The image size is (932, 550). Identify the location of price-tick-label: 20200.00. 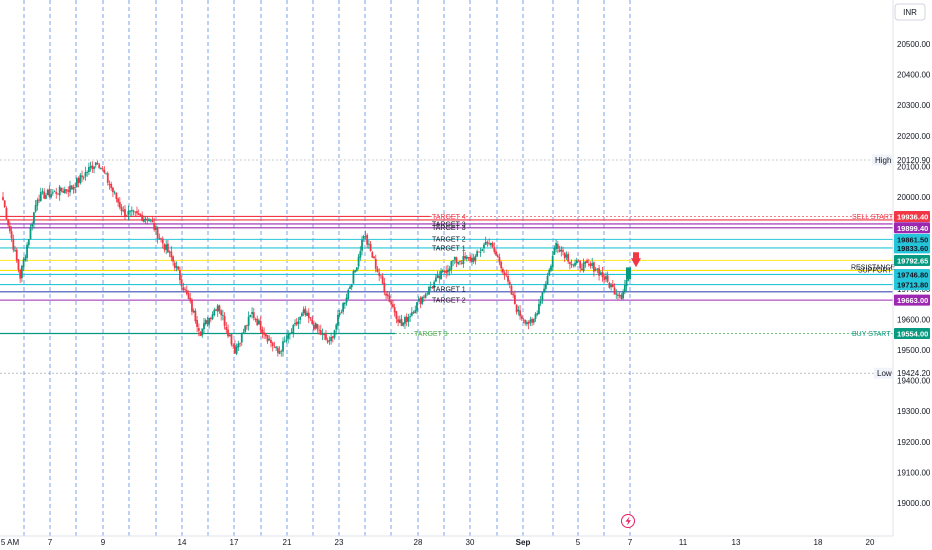
(914, 136).